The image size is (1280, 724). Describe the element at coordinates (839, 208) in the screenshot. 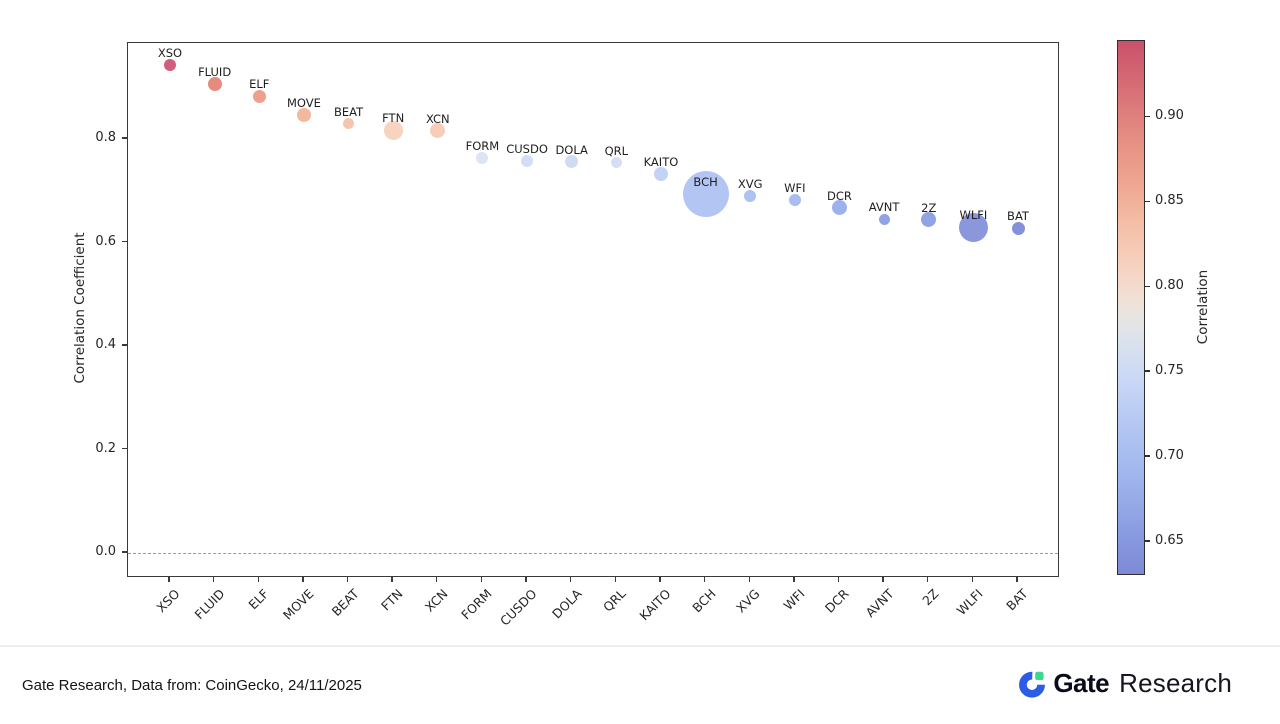

I see `bubble-dcr` at that location.